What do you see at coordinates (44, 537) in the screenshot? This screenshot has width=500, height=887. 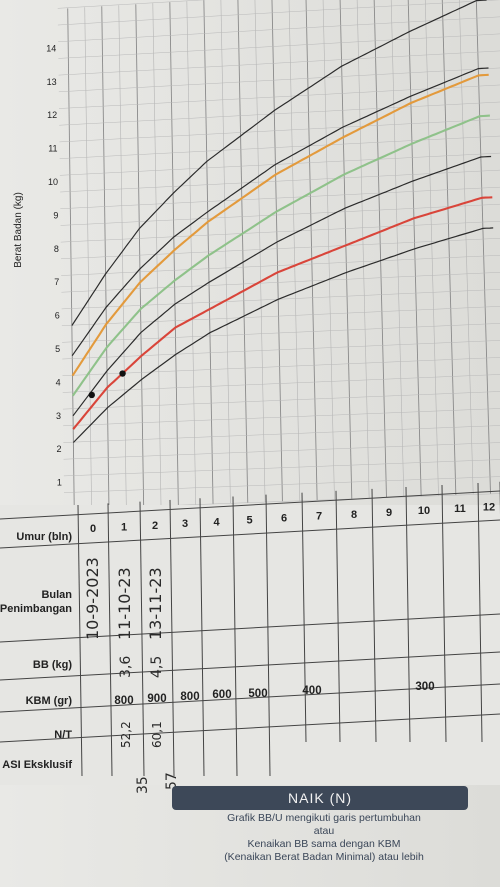 I see `row-label: Umur (bln)` at bounding box center [44, 537].